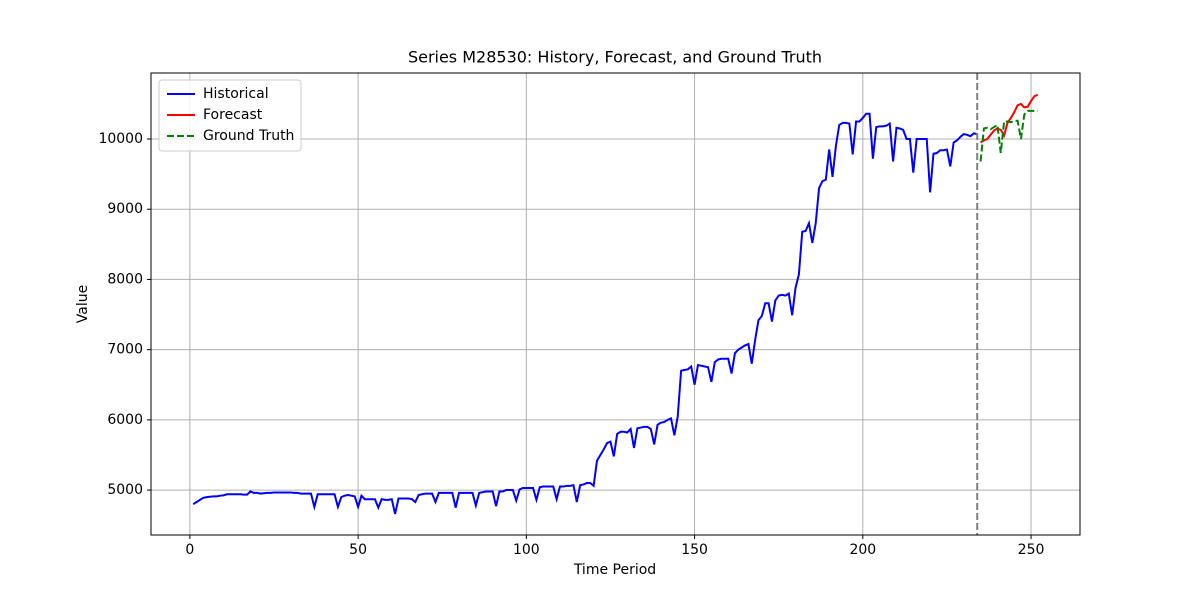 The height and width of the screenshot is (600, 1200). Describe the element at coordinates (236, 94) in the screenshot. I see `legend-label: Historical` at that location.